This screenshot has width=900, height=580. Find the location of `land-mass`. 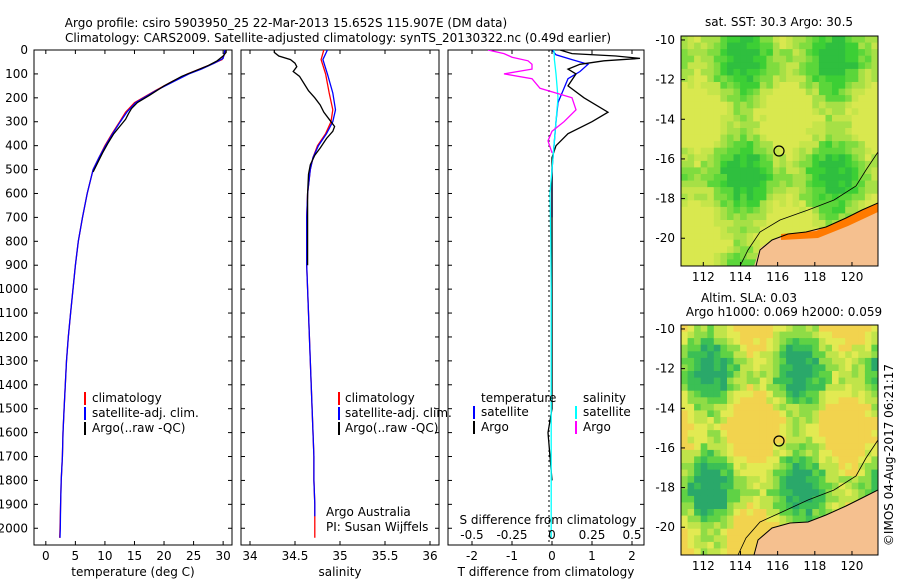

land-mass is located at coordinates (816, 522).